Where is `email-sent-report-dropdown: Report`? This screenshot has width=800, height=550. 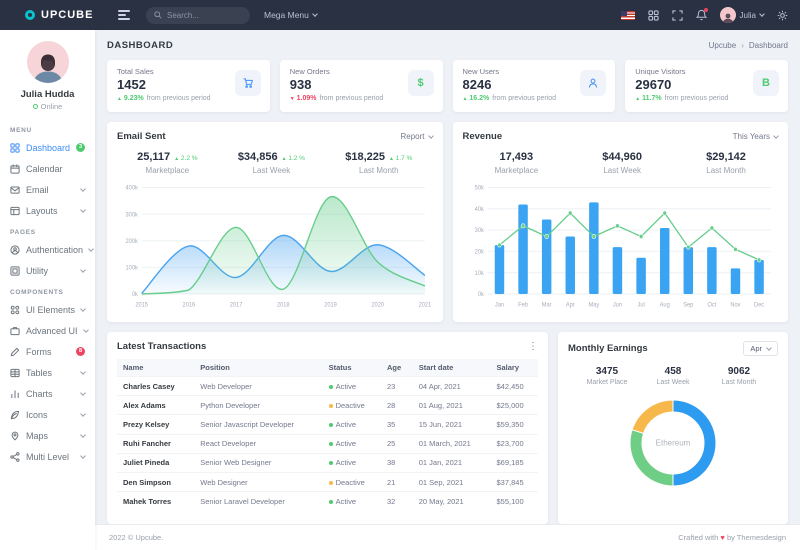
email-sent-report-dropdown: Report is located at coordinates (417, 136).